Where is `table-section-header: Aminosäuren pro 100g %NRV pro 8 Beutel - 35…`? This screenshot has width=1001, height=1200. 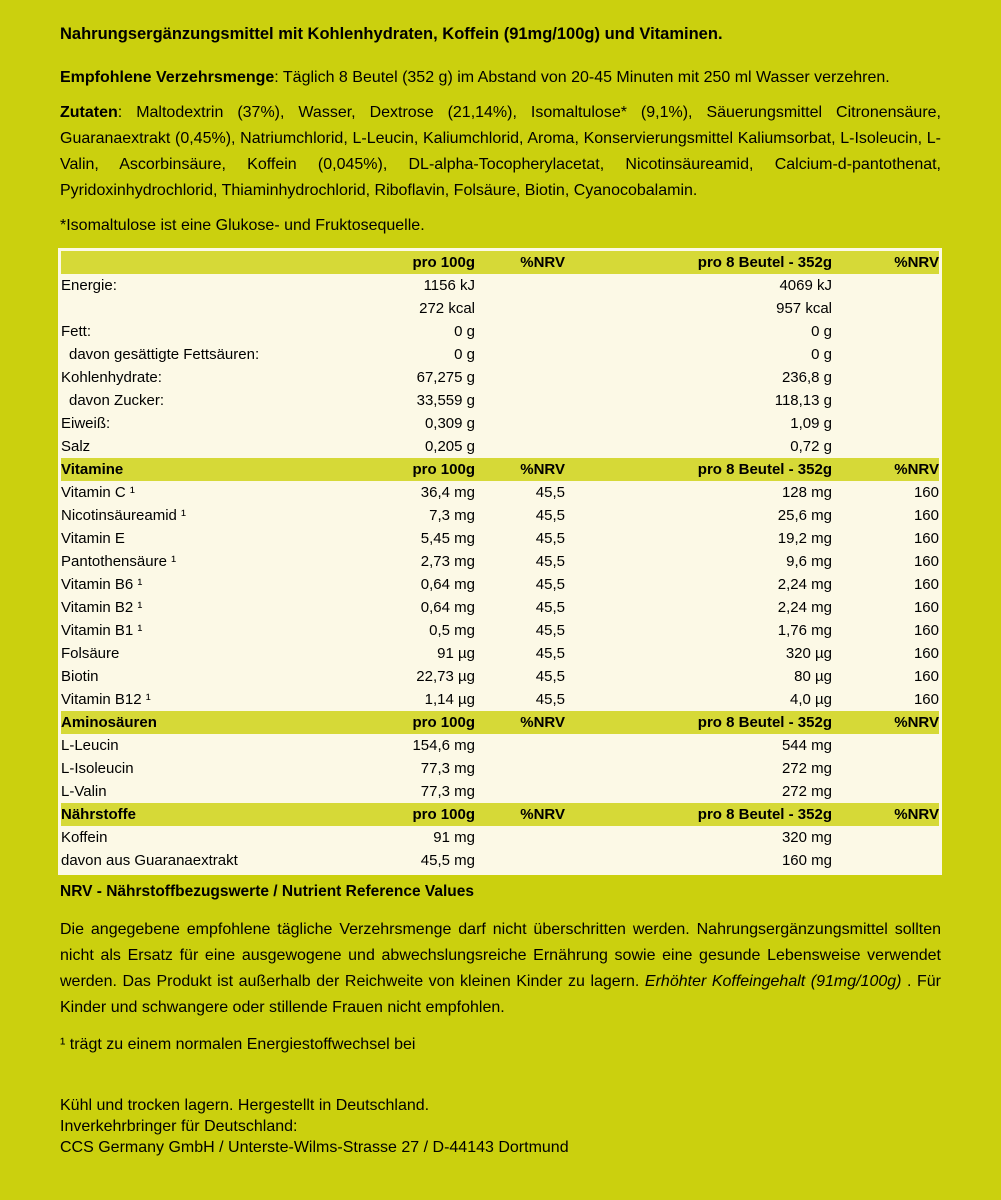 table-section-header: Aminosäuren pro 100g %NRV pro 8 Beutel - 35… is located at coordinates (500, 722).